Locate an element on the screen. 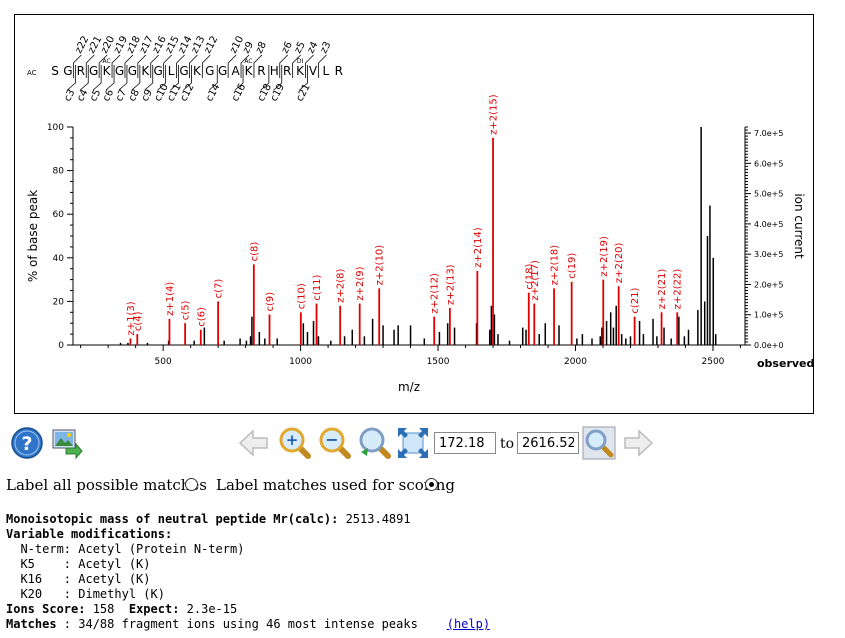 The image size is (845, 638). label-scoring-radio is located at coordinates (431, 484).